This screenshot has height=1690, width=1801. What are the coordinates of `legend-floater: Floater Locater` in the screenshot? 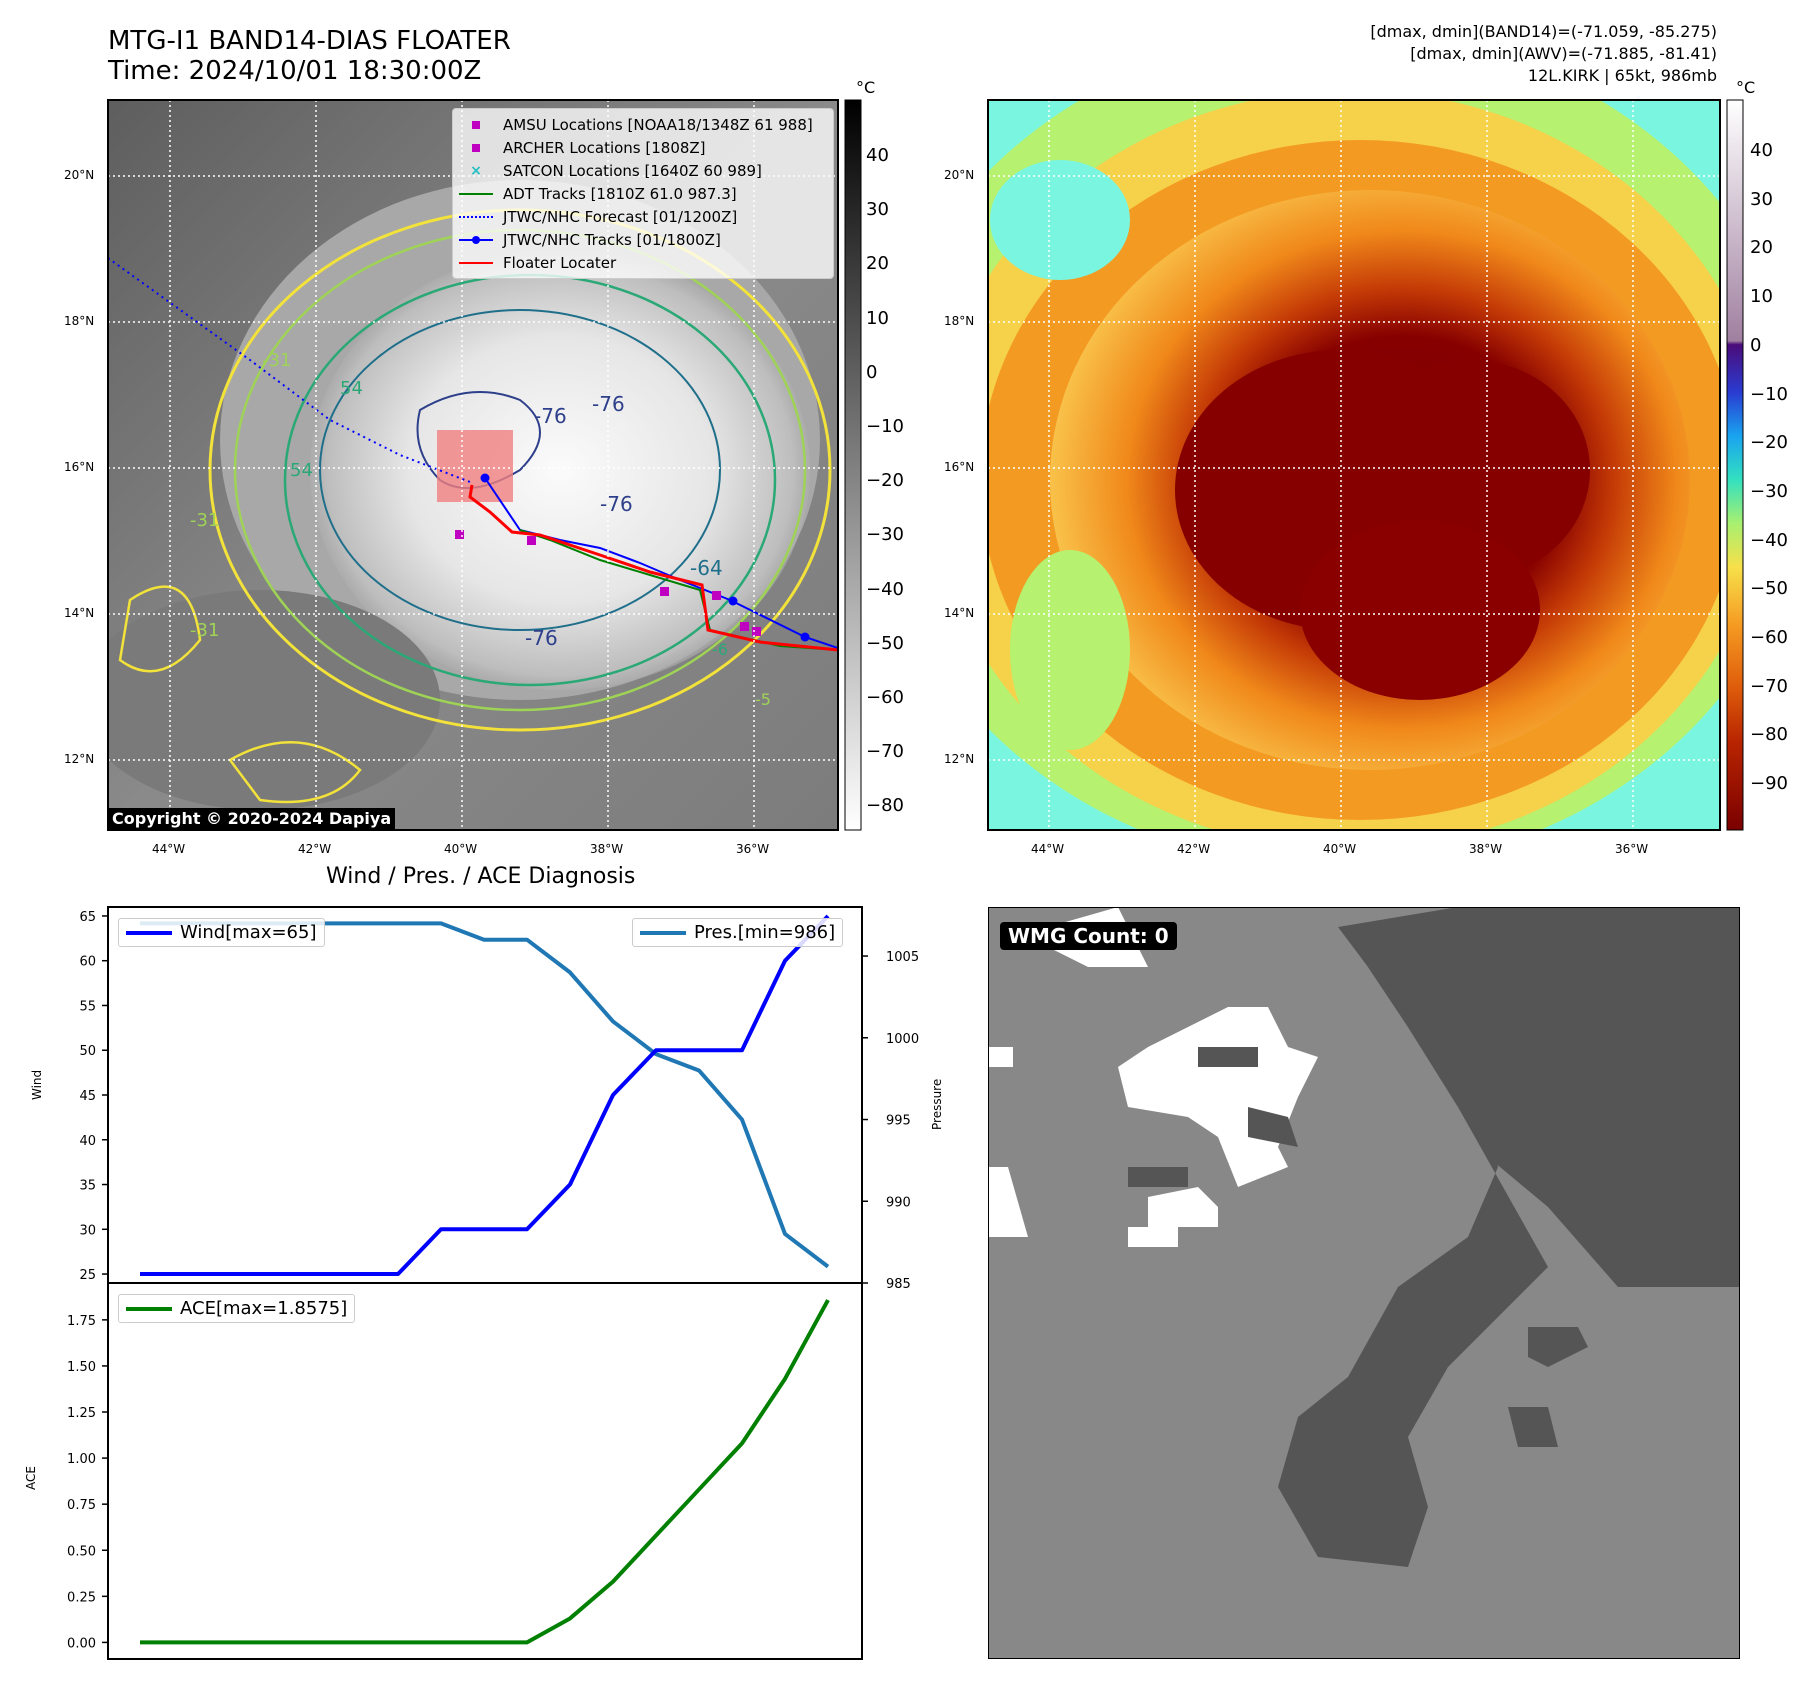 It's located at (643, 262).